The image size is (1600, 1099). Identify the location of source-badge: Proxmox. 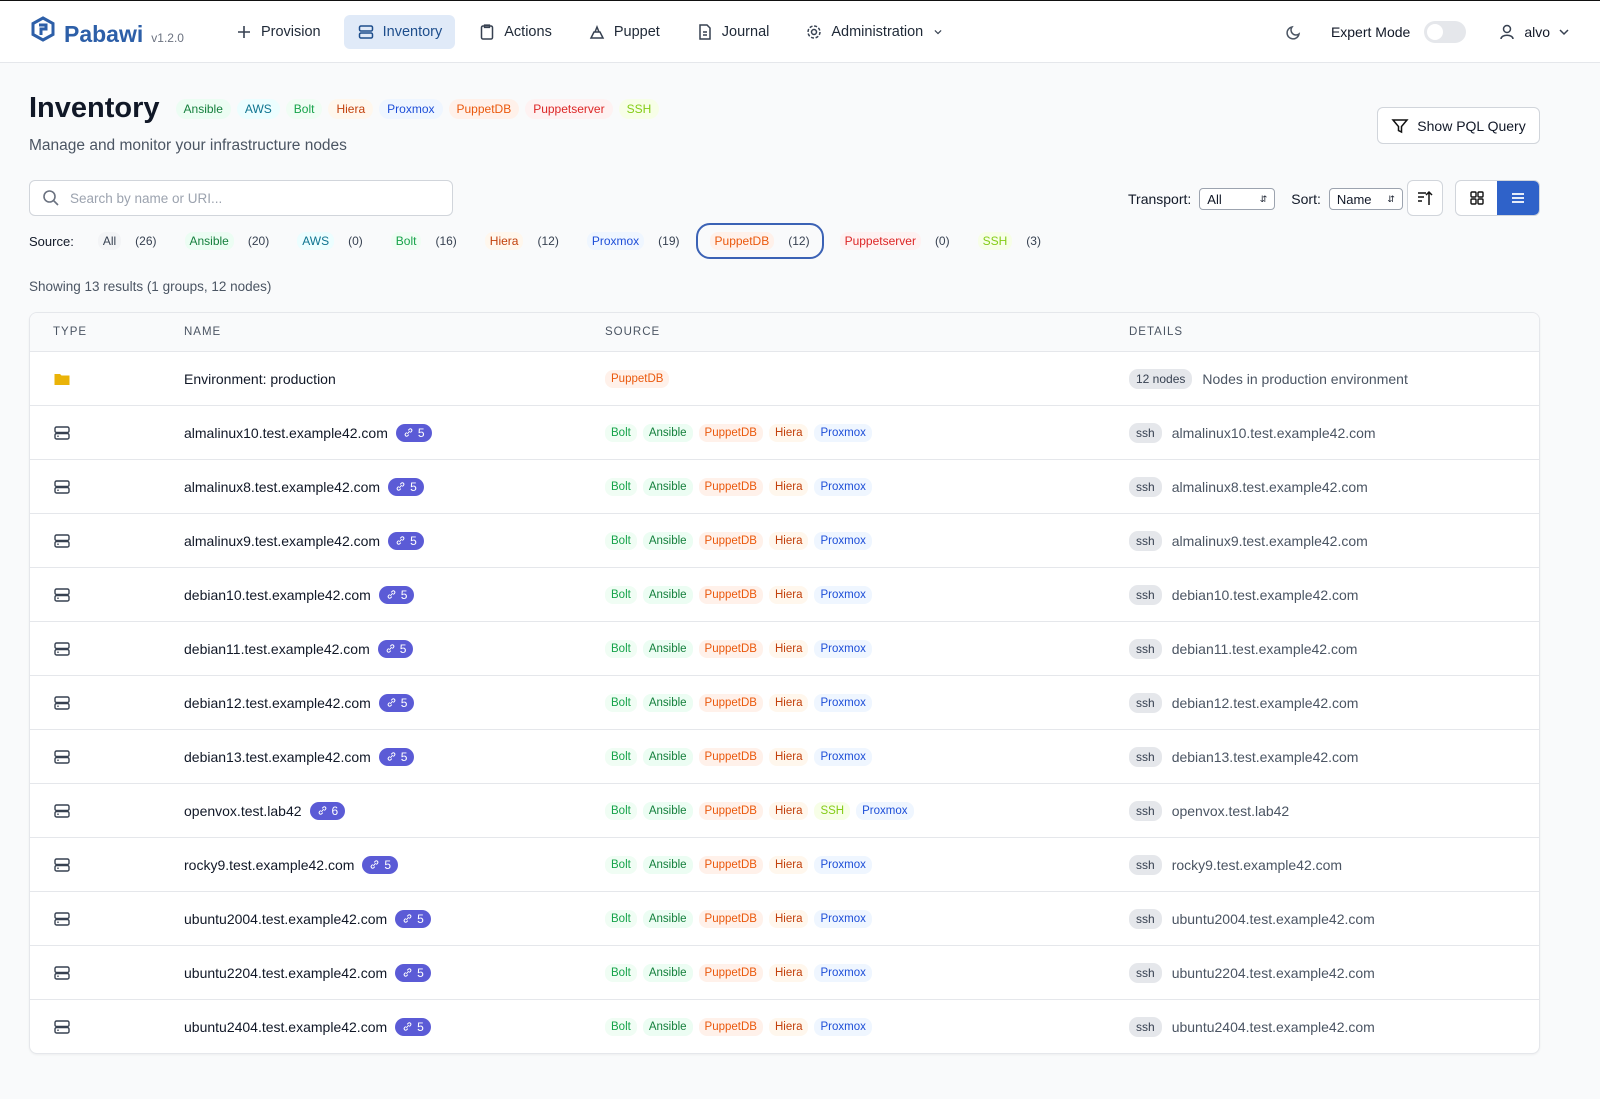
(843, 594).